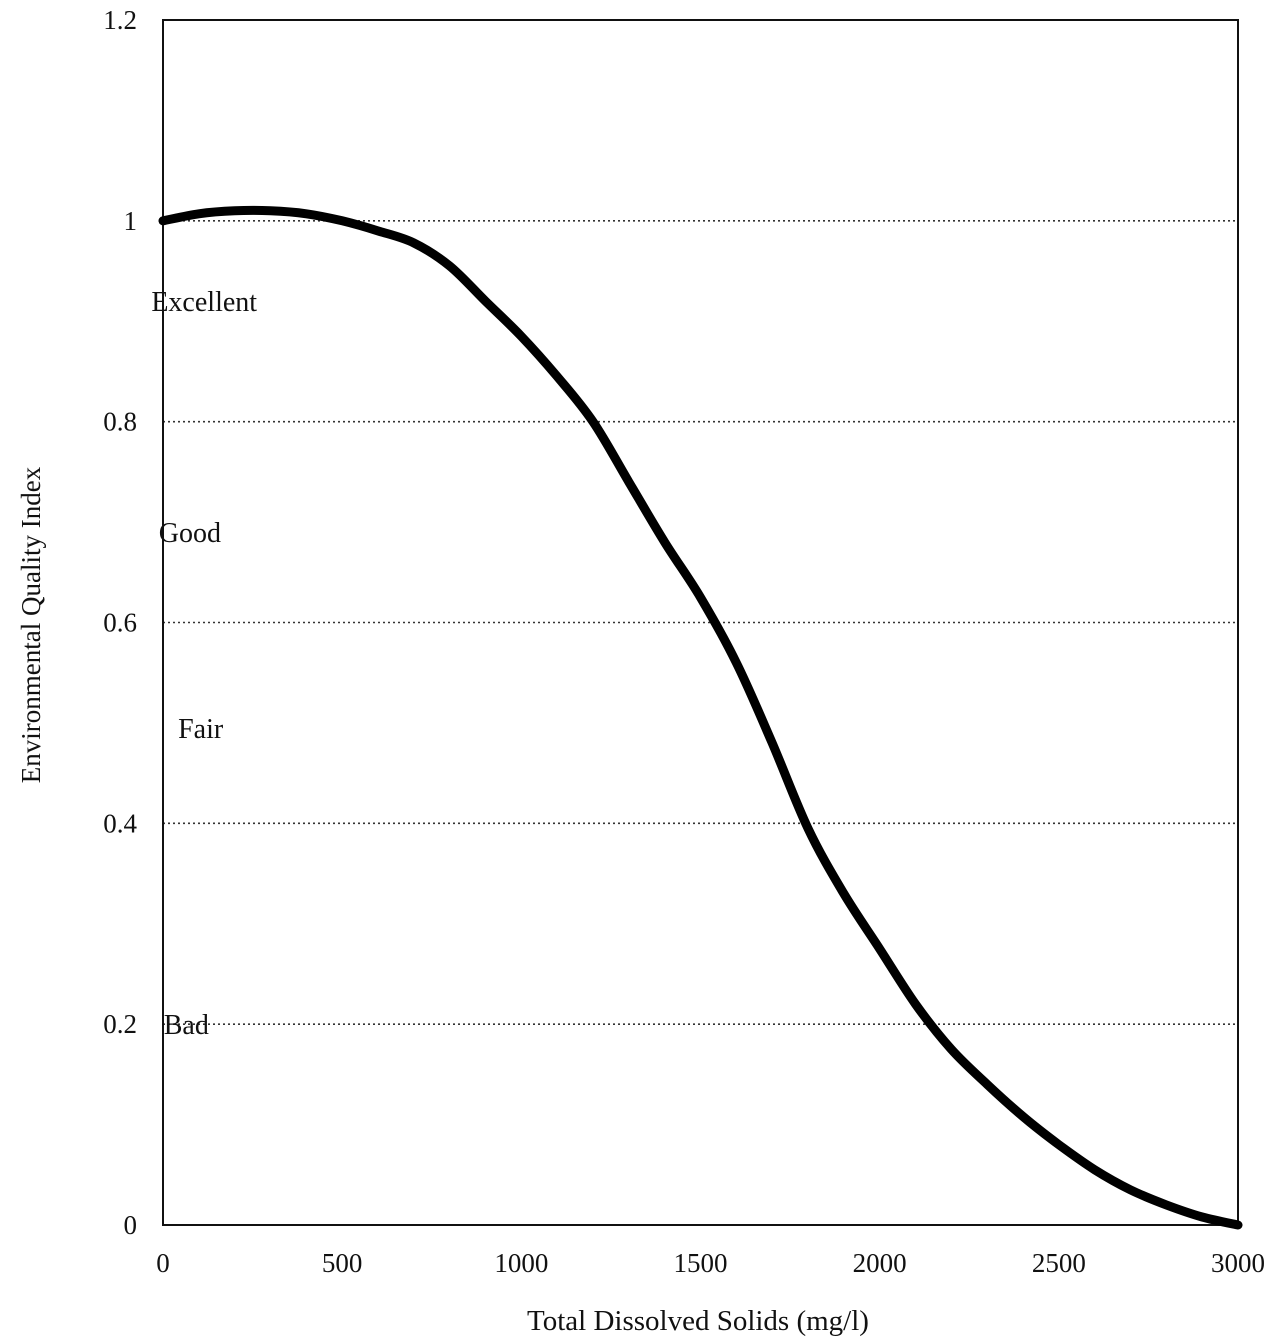 This screenshot has height=1341, width=1270. Describe the element at coordinates (163, 1263) in the screenshot. I see `x-tick-label: 0` at that location.